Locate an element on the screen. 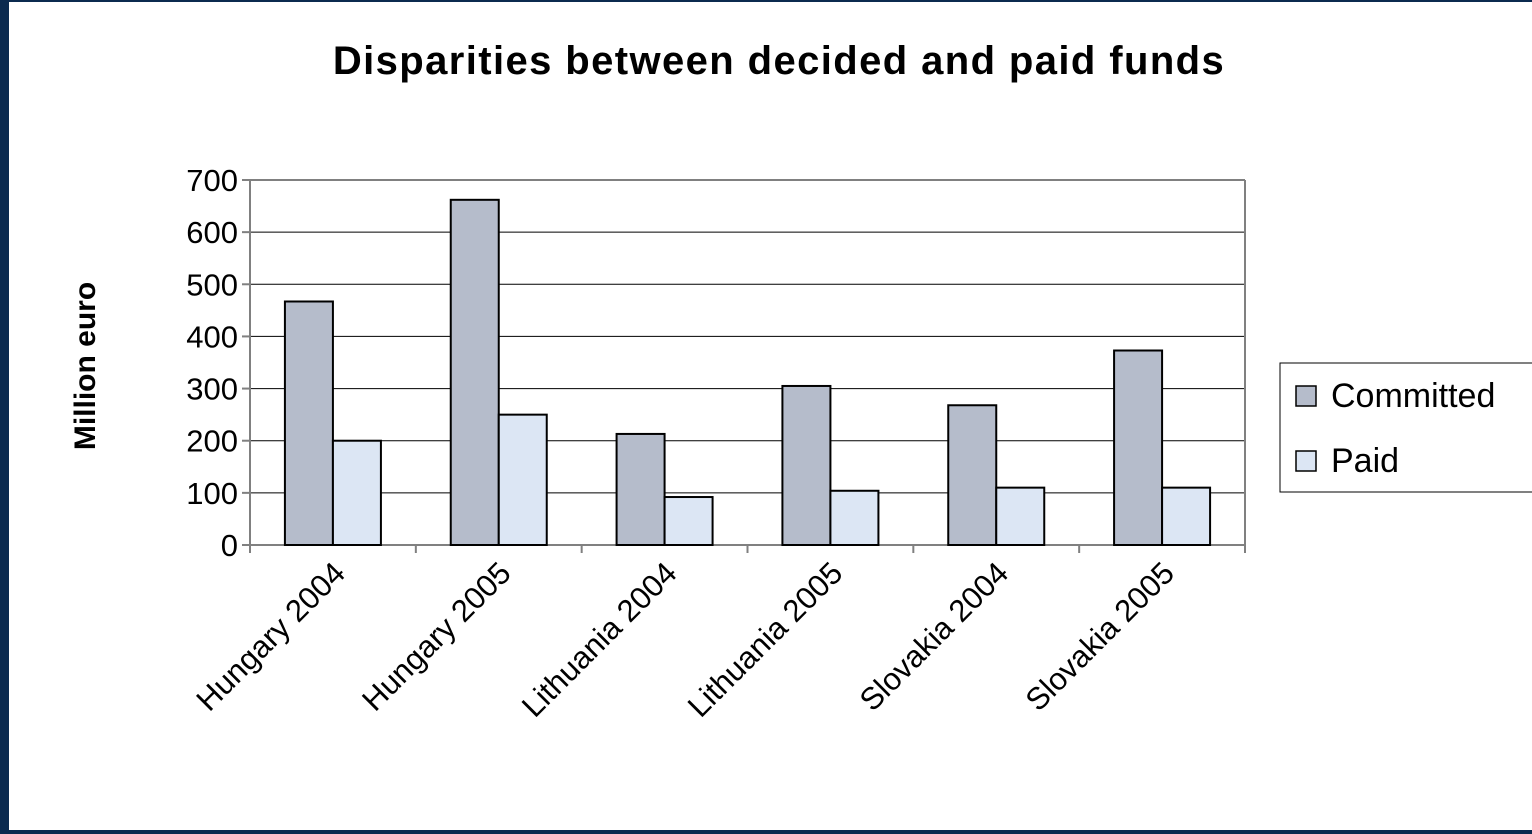 Image resolution: width=1532 pixels, height=834 pixels. legend-label-committed: Committed is located at coordinates (1413, 396).